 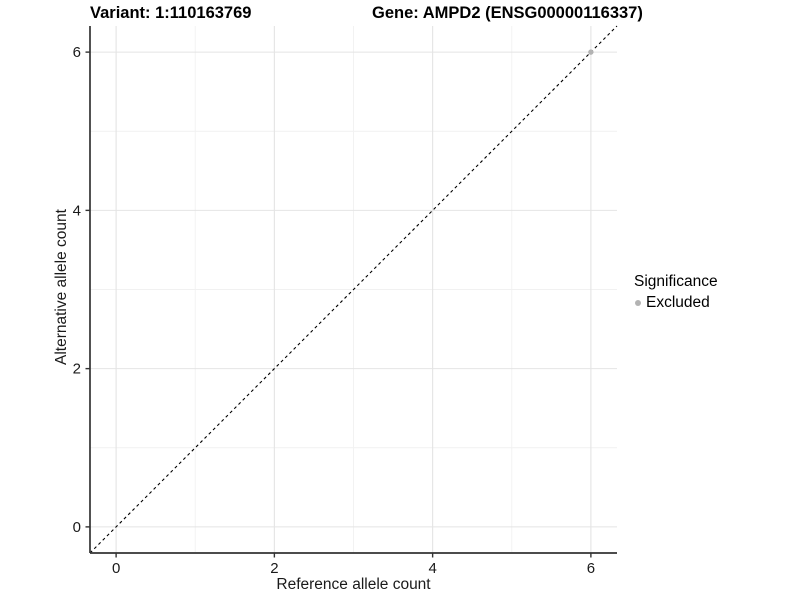 I want to click on y-tick-label: 2, so click(x=77, y=369).